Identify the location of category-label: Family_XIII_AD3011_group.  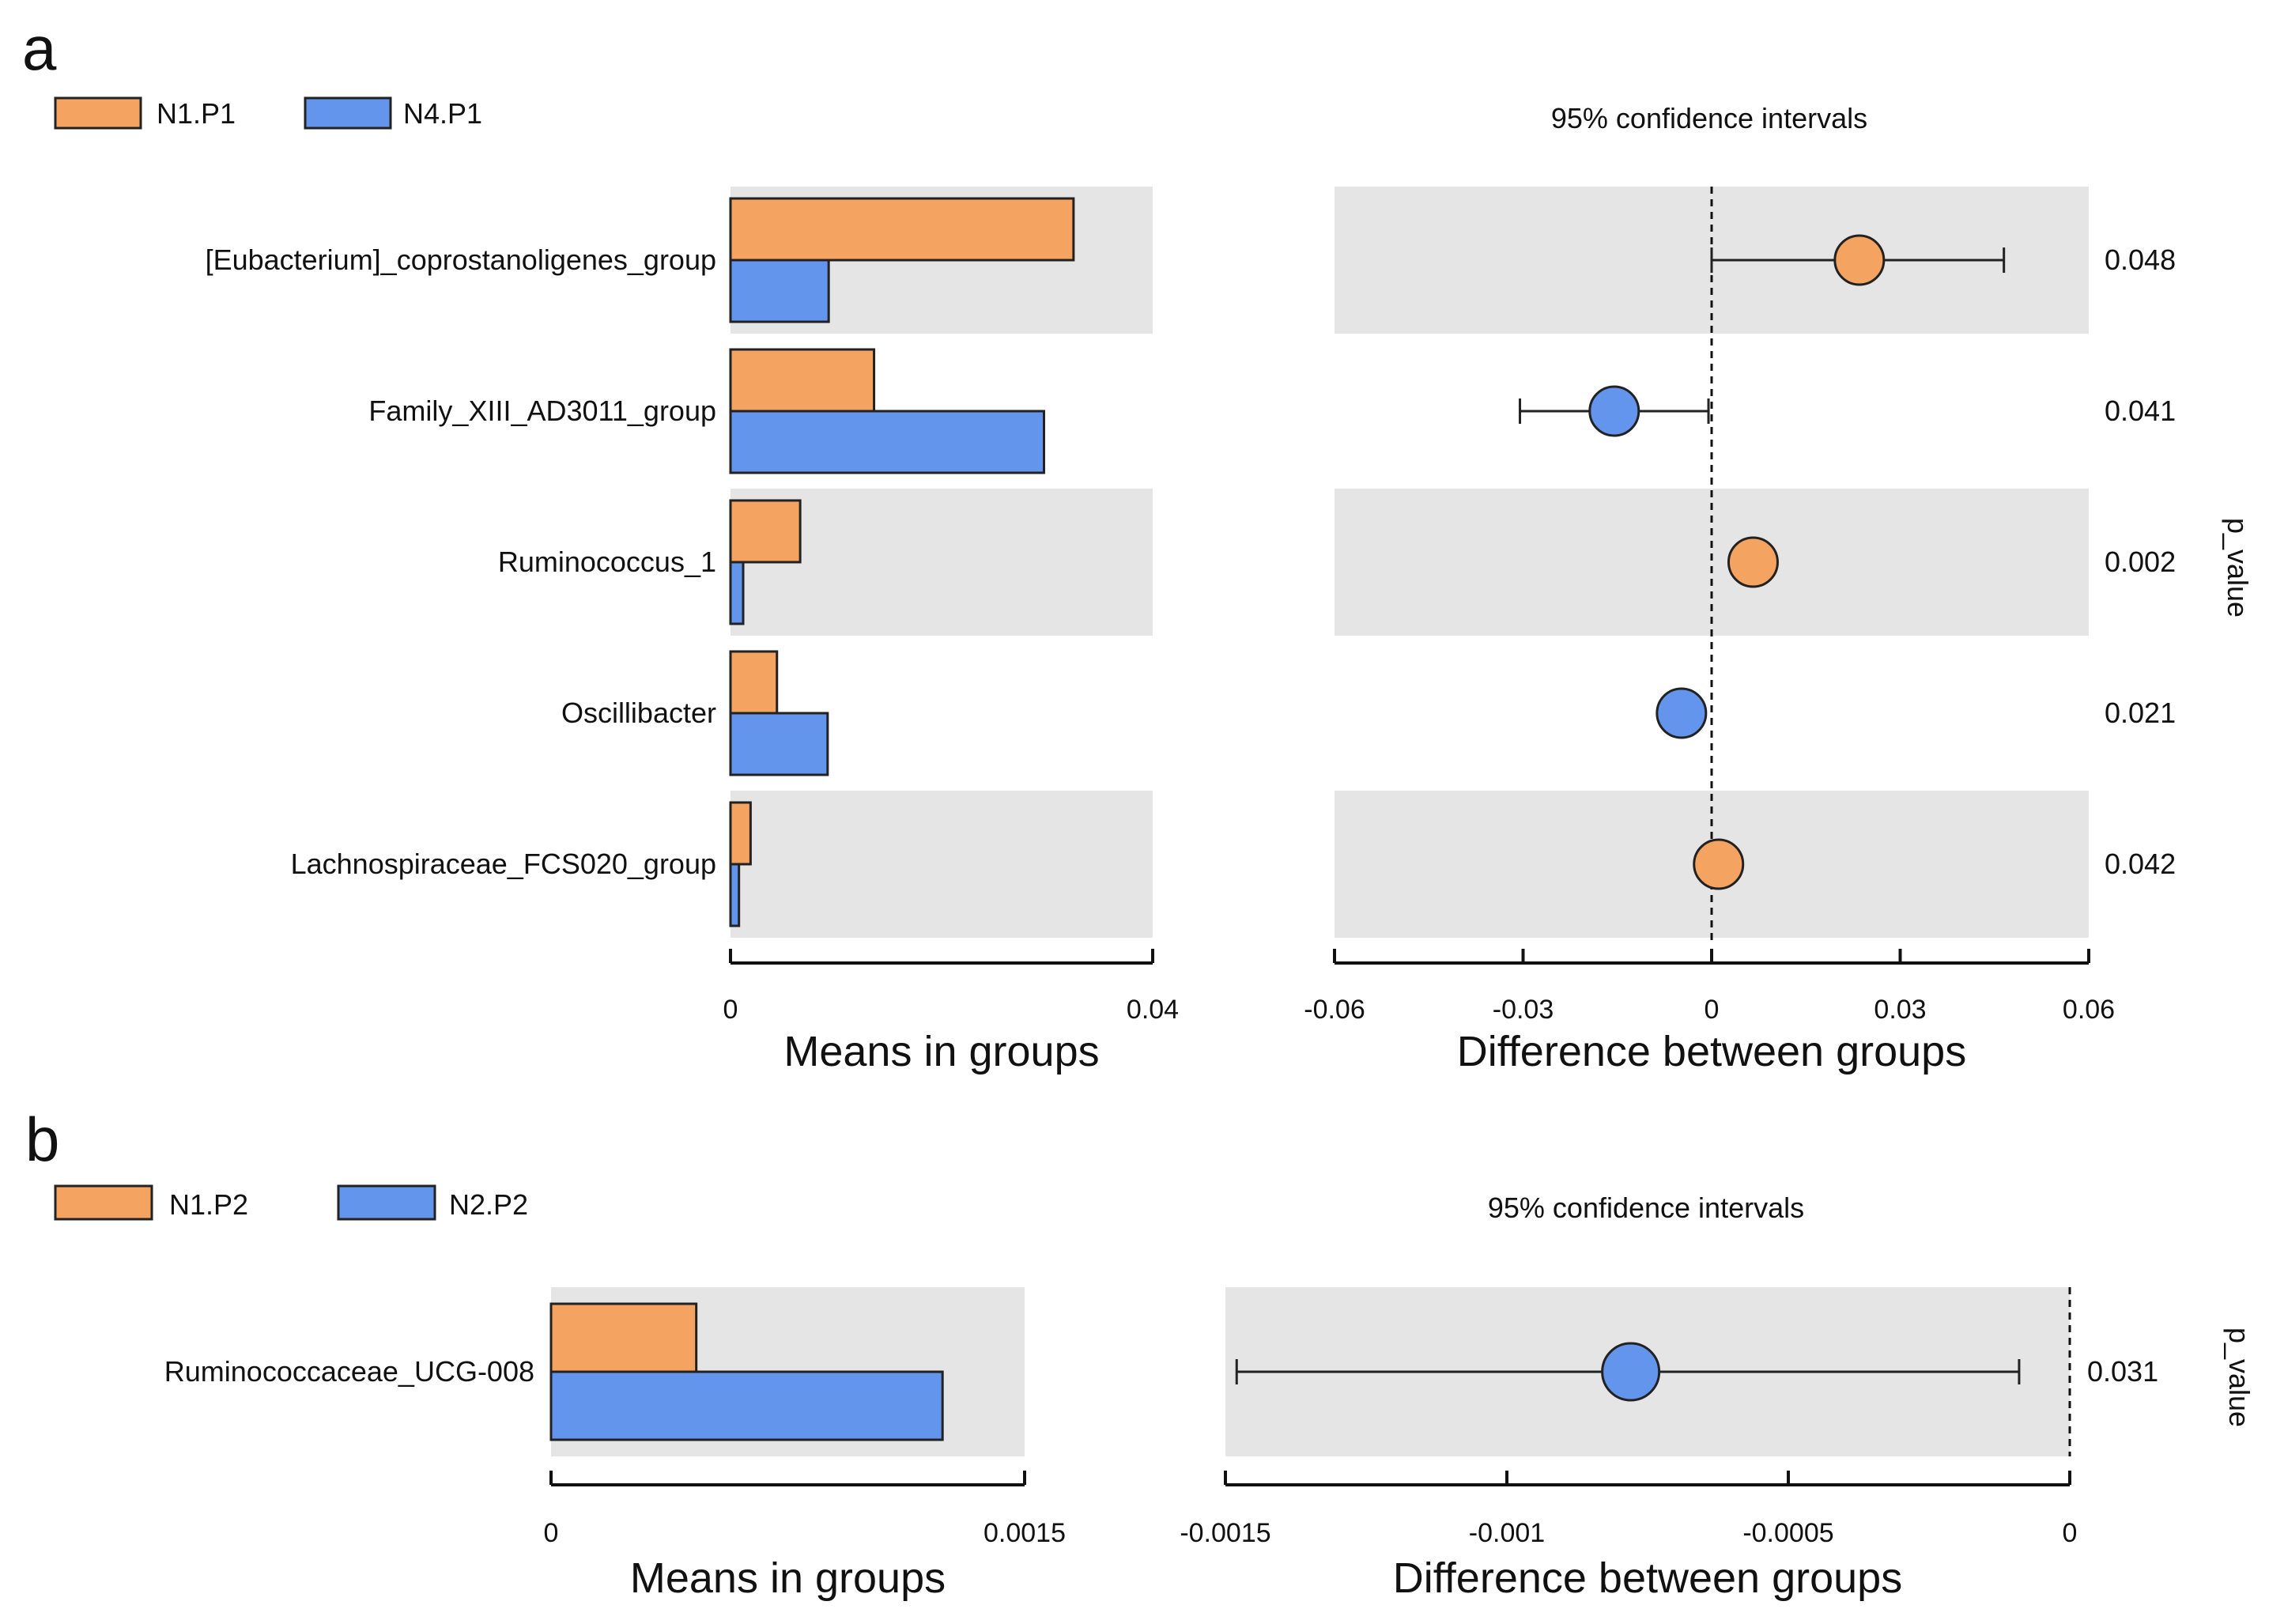
(542, 411).